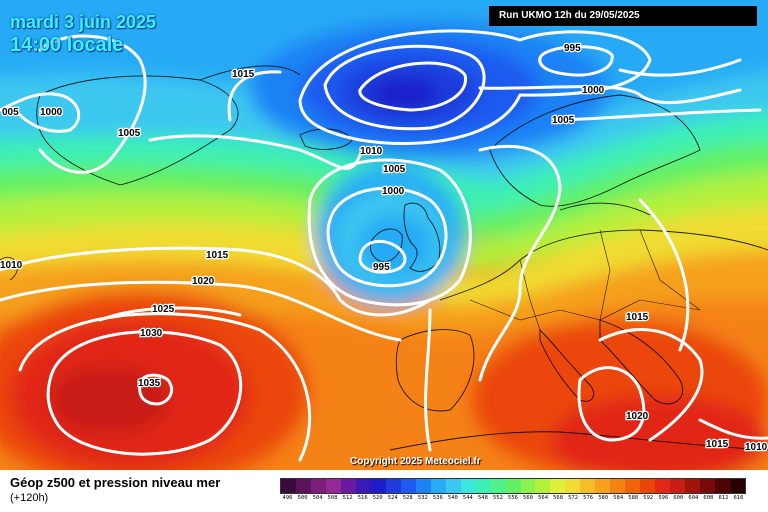  What do you see at coordinates (543, 498) in the screenshot?
I see `legend-tick-label: 564` at bounding box center [543, 498].